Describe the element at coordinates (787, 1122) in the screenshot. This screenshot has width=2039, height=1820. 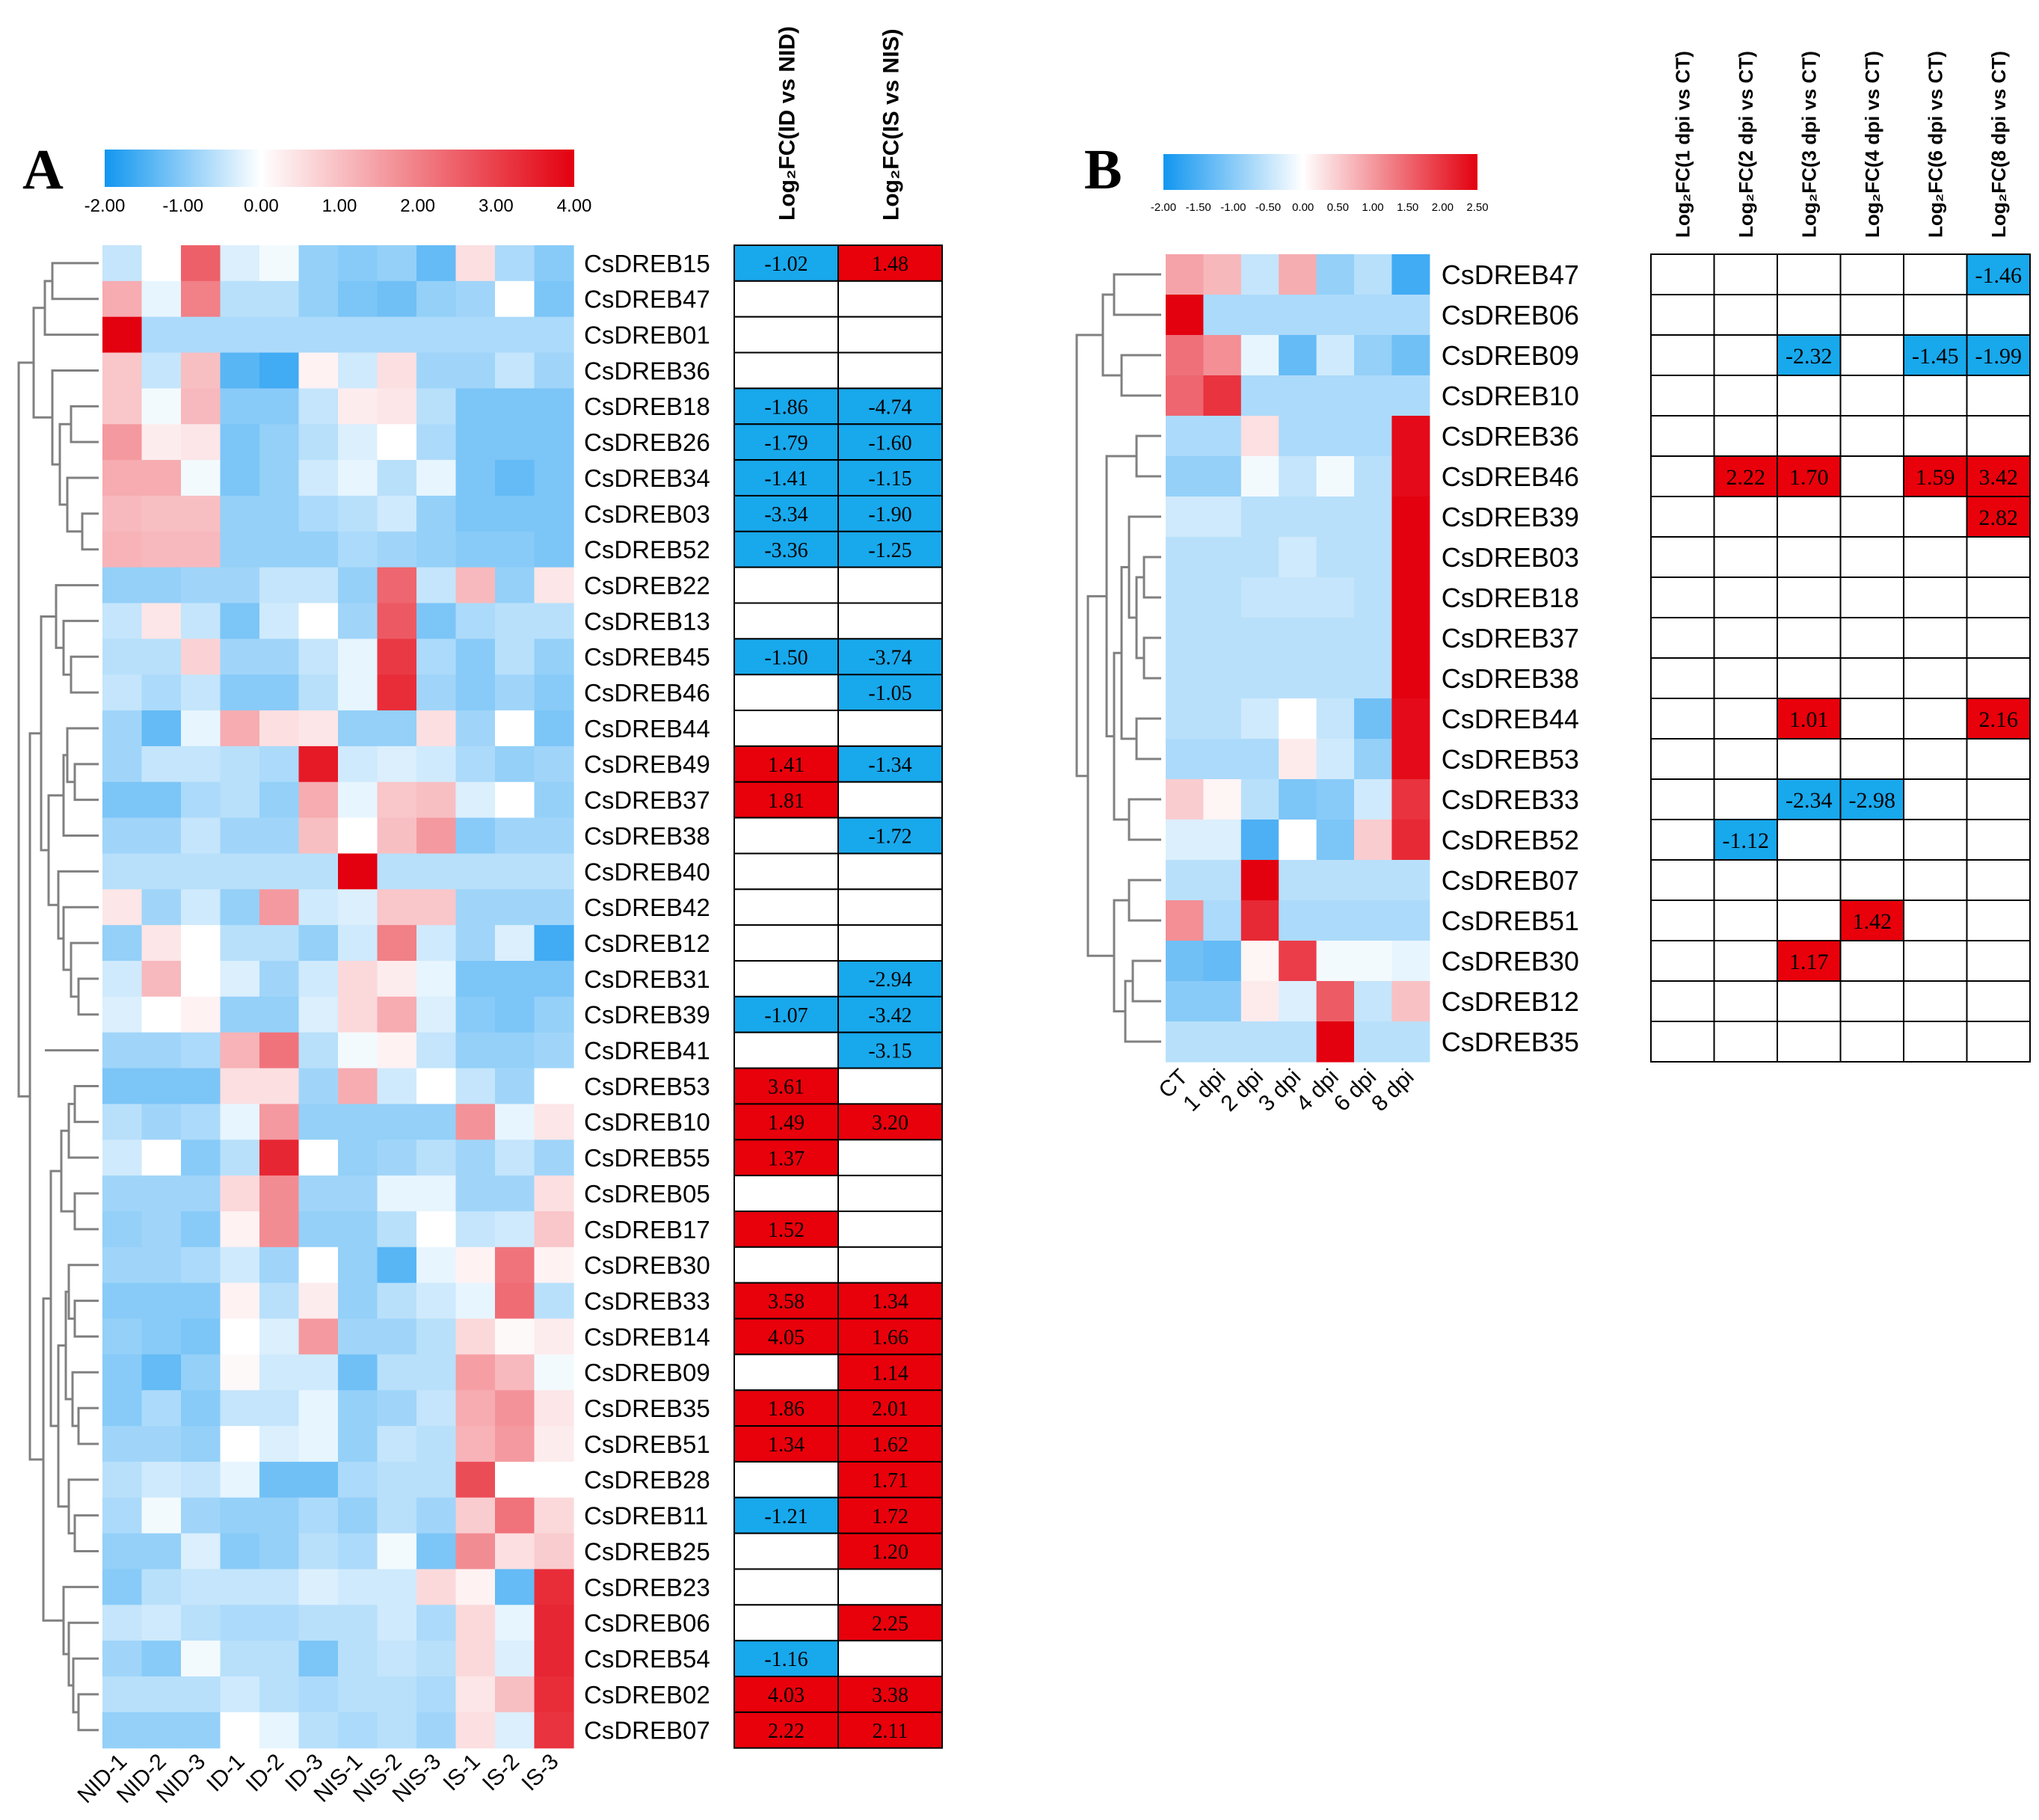
I see `fc-value: 1.49` at that location.